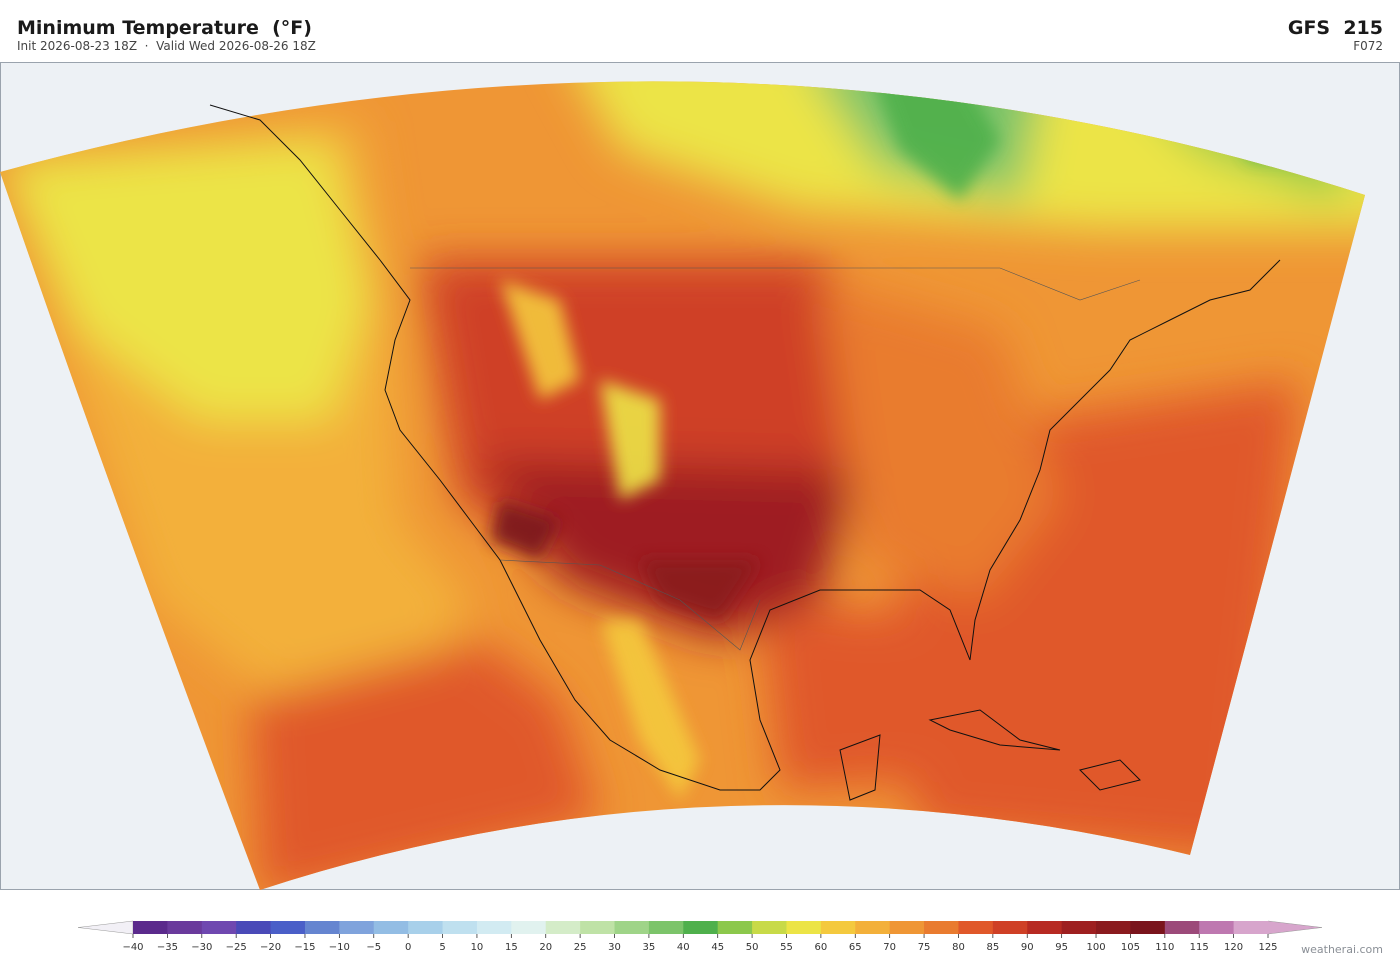 This screenshot has width=1400, height=964. What do you see at coordinates (1164, 947) in the screenshot?
I see `colorbar-tick-label: 110` at bounding box center [1164, 947].